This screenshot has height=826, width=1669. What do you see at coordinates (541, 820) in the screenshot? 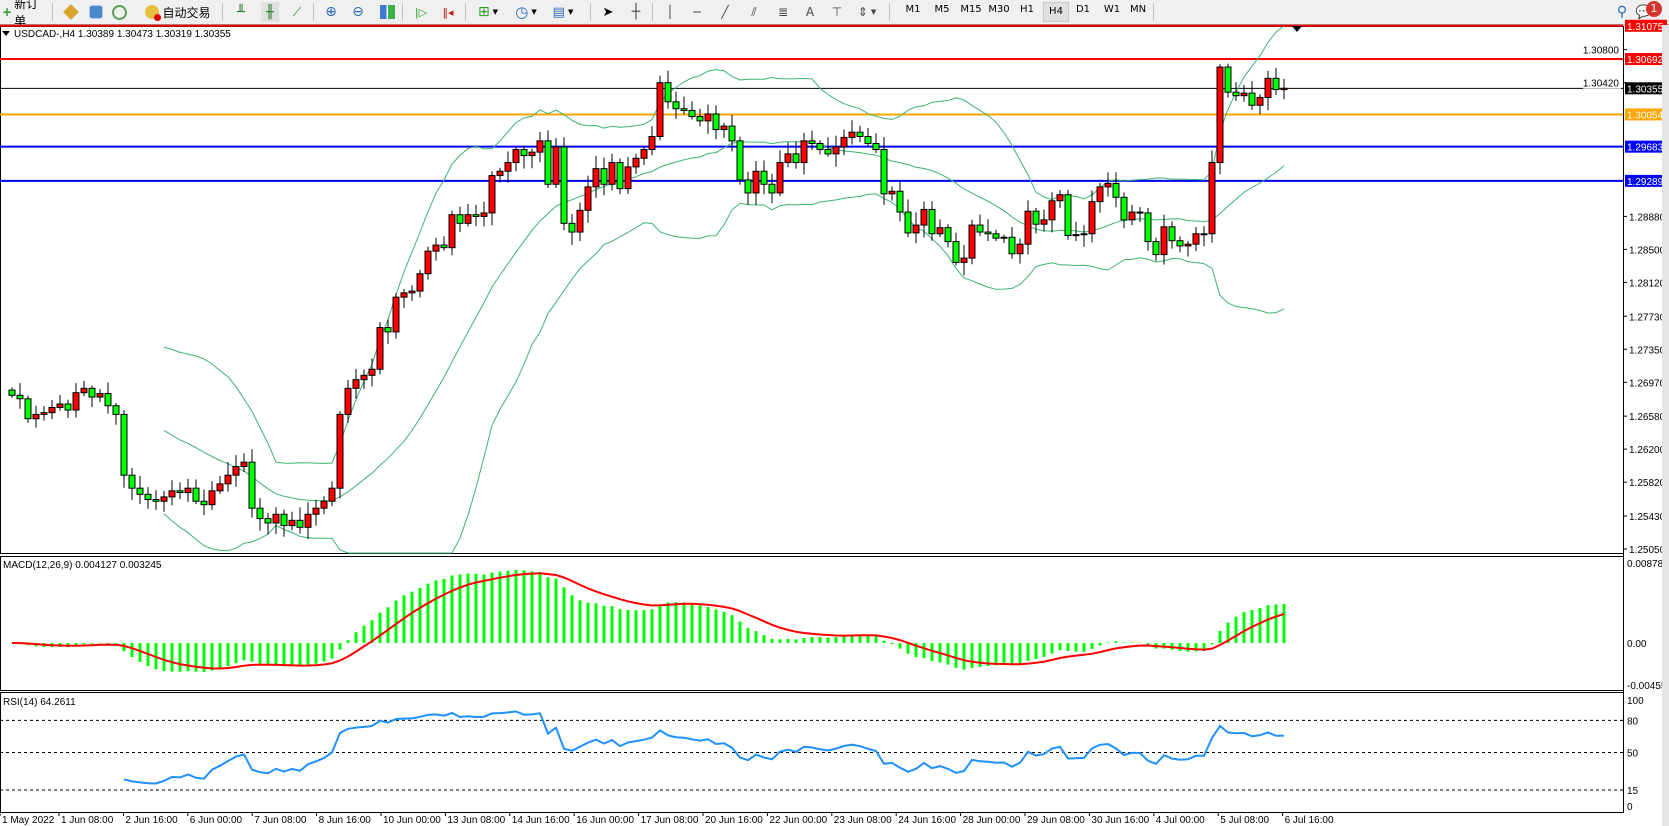
I see `time-label: 14 Jun 16:00` at bounding box center [541, 820].